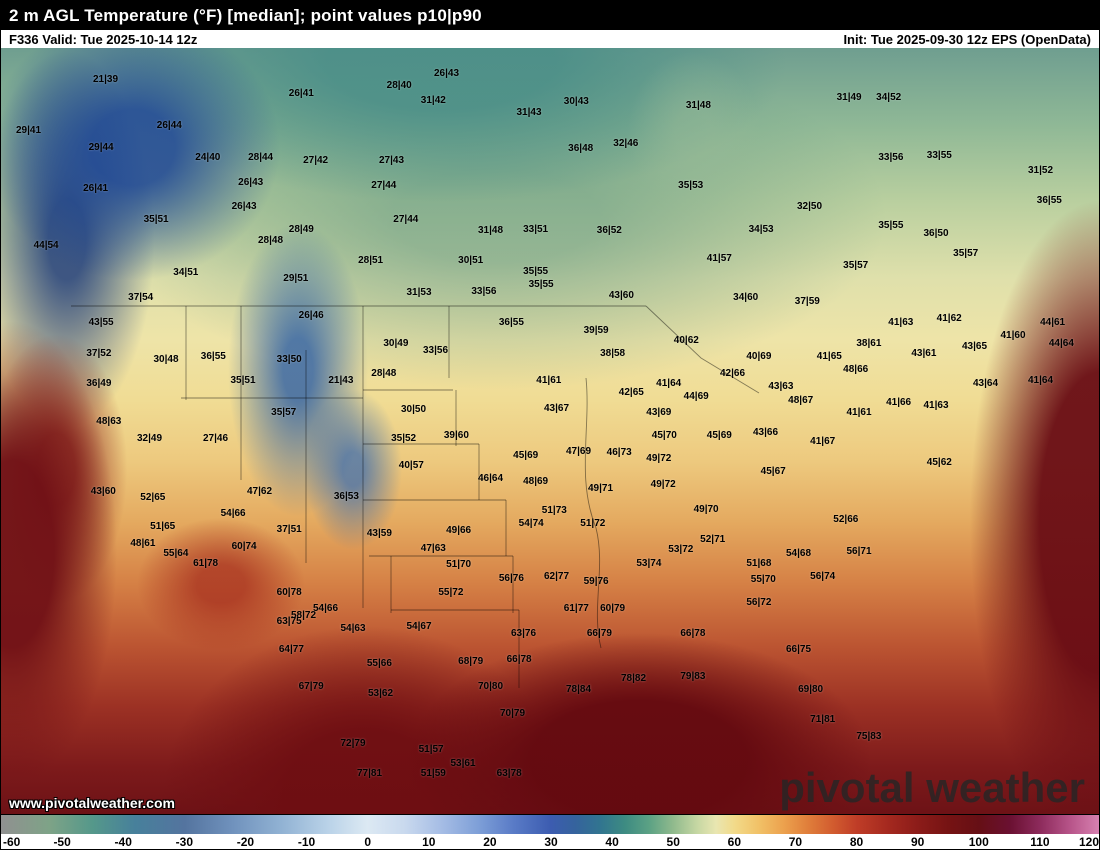 The height and width of the screenshot is (850, 1100). What do you see at coordinates (1061, 343) in the screenshot?
I see `point-value: 44|64` at bounding box center [1061, 343].